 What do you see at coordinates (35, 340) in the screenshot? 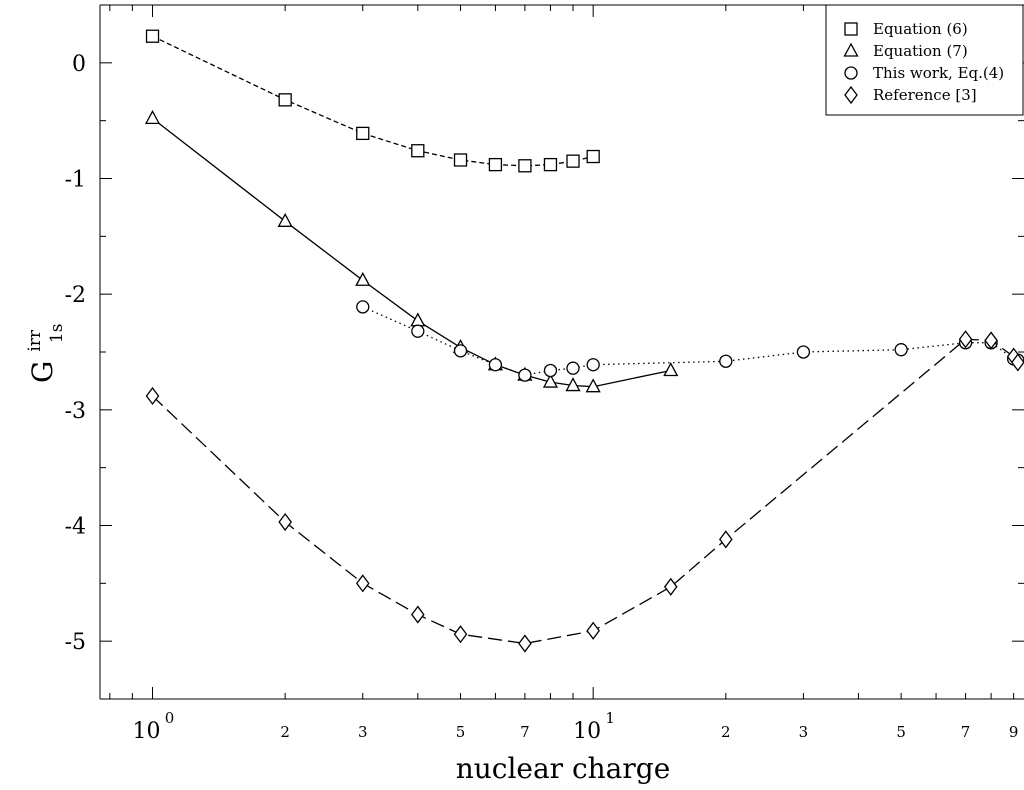
I see `y-axis-title-sup: irr` at bounding box center [35, 340].